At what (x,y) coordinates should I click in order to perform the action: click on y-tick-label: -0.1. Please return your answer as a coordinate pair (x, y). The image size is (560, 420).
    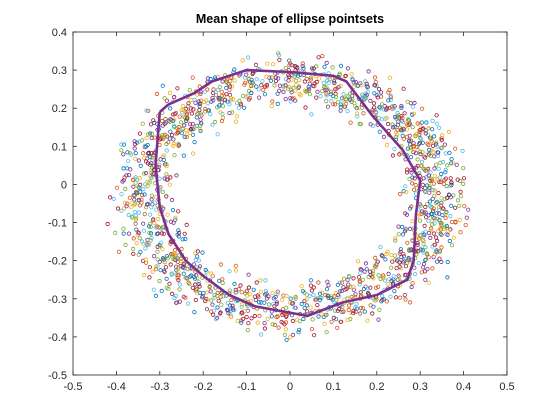
    Looking at the image, I should click on (57, 224).